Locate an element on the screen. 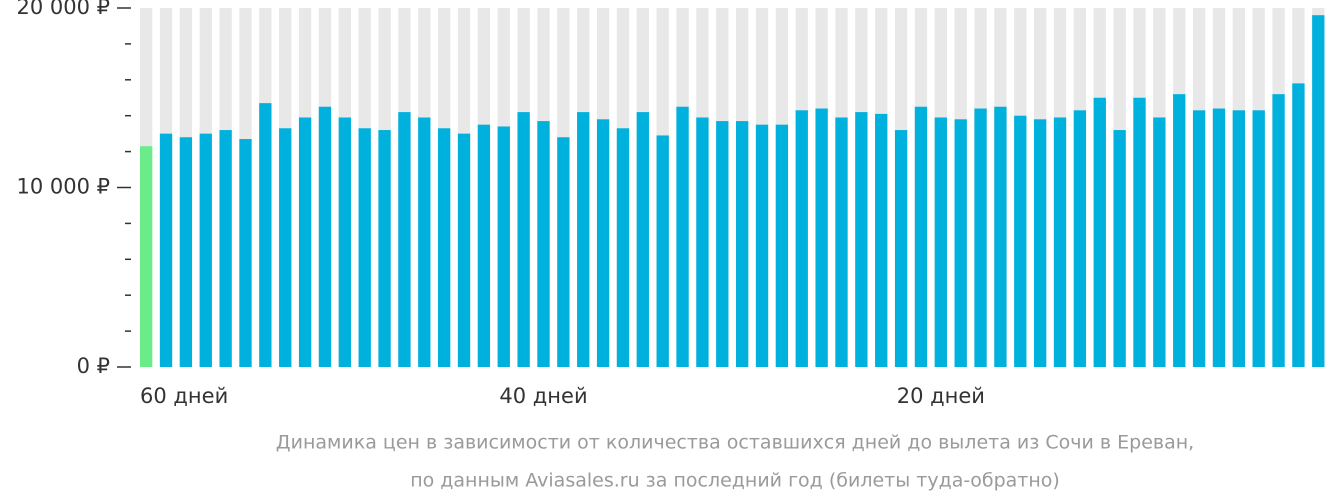 Image resolution: width=1332 pixels, height=502 pixels. x-tick-label: 20 дней is located at coordinates (941, 396).